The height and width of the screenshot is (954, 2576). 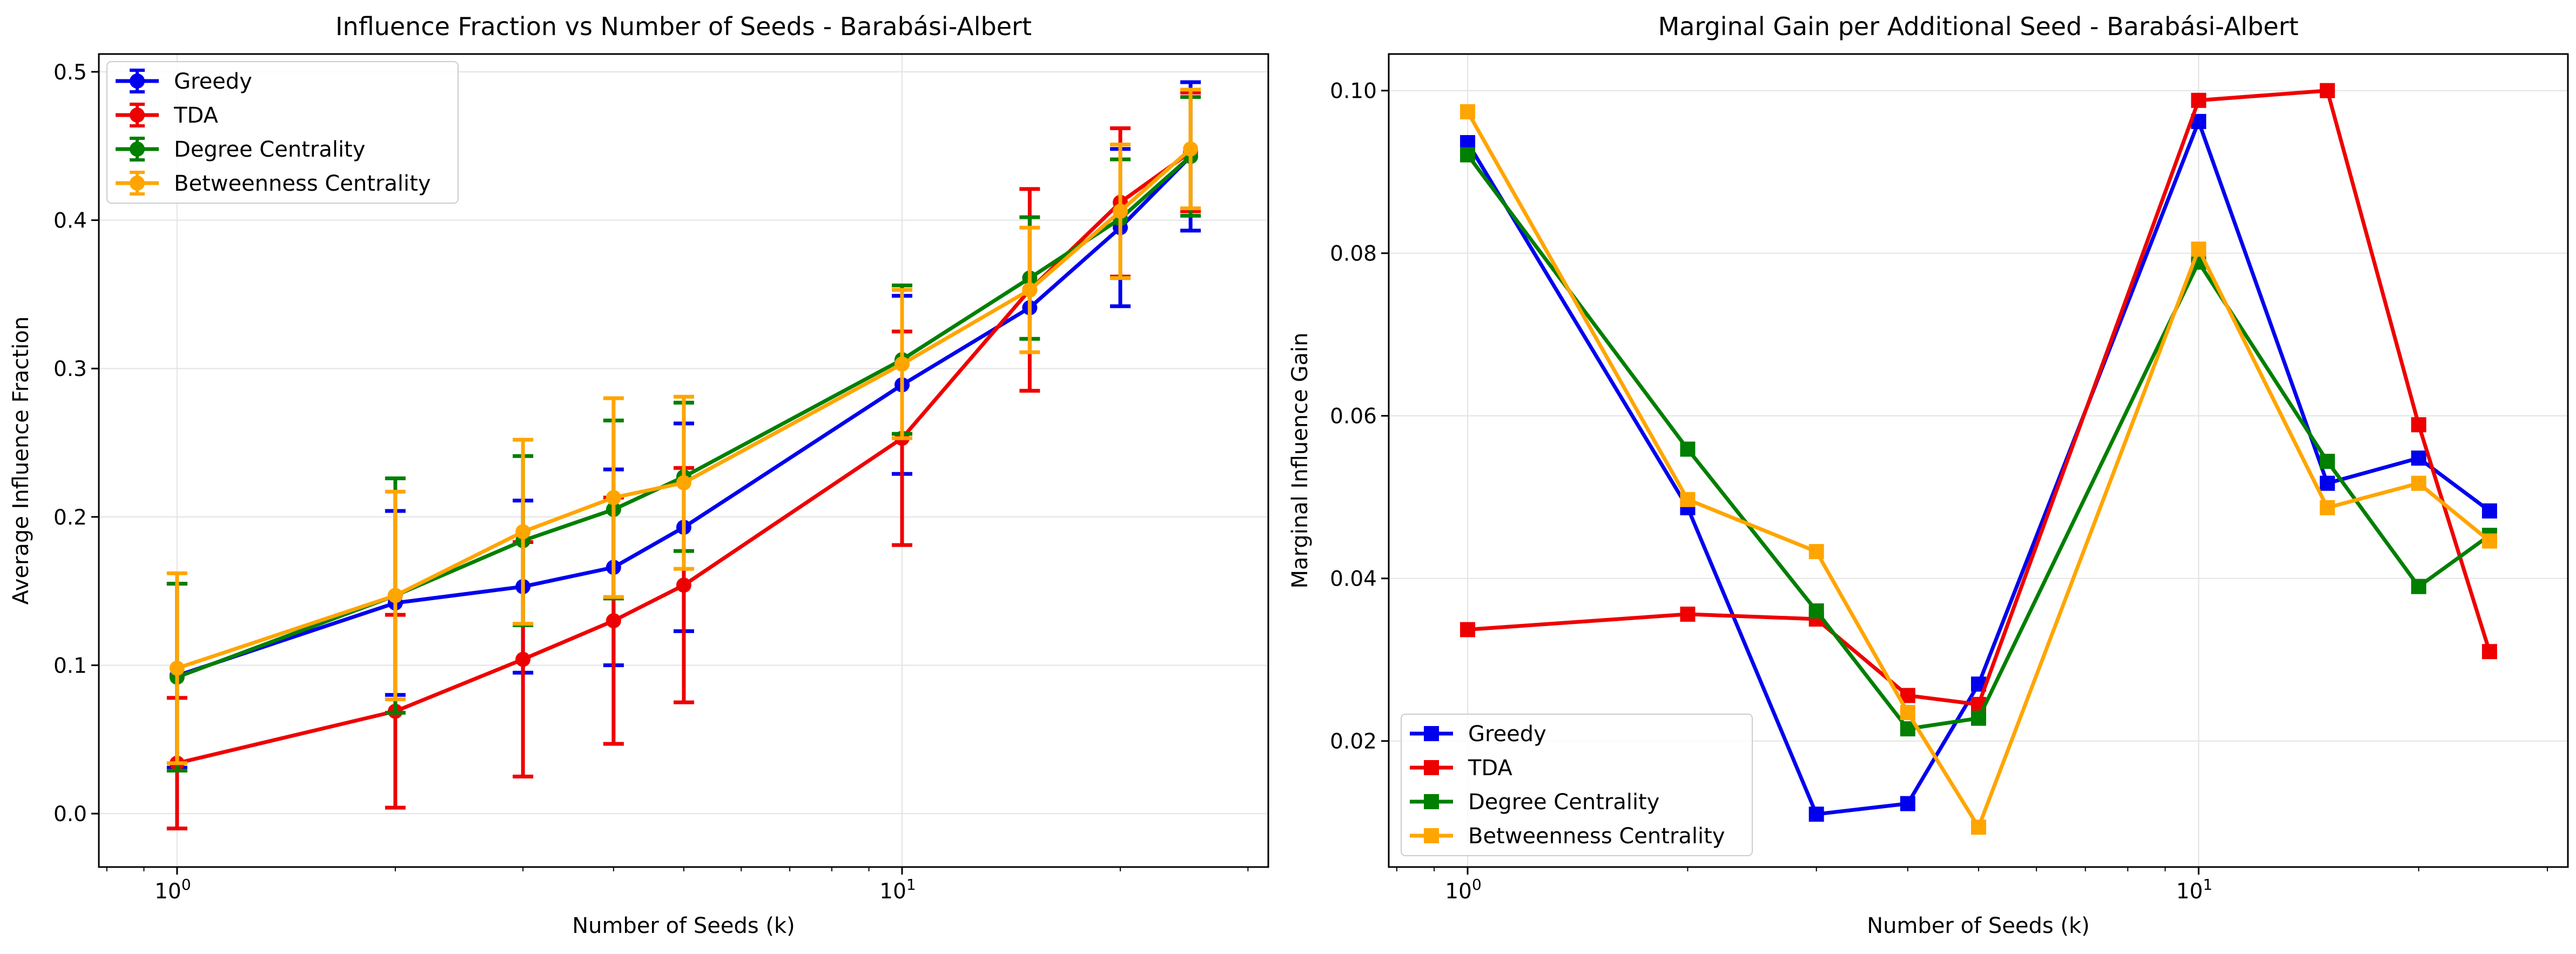 I want to click on y-tick-label: 0.04, so click(x=1353, y=579).